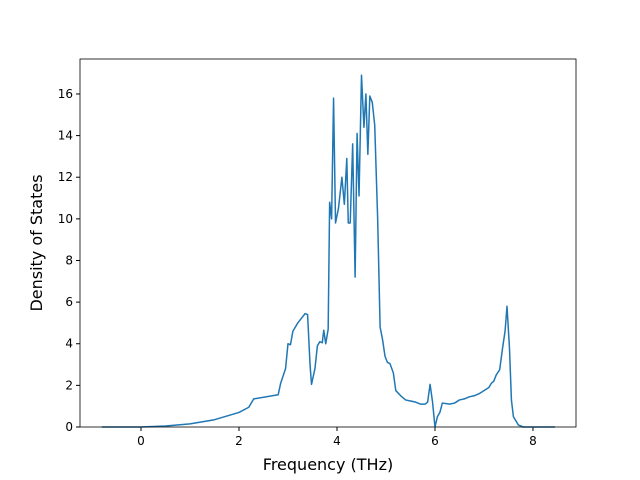 The height and width of the screenshot is (480, 640). I want to click on y-tick-label: 4, so click(69, 344).